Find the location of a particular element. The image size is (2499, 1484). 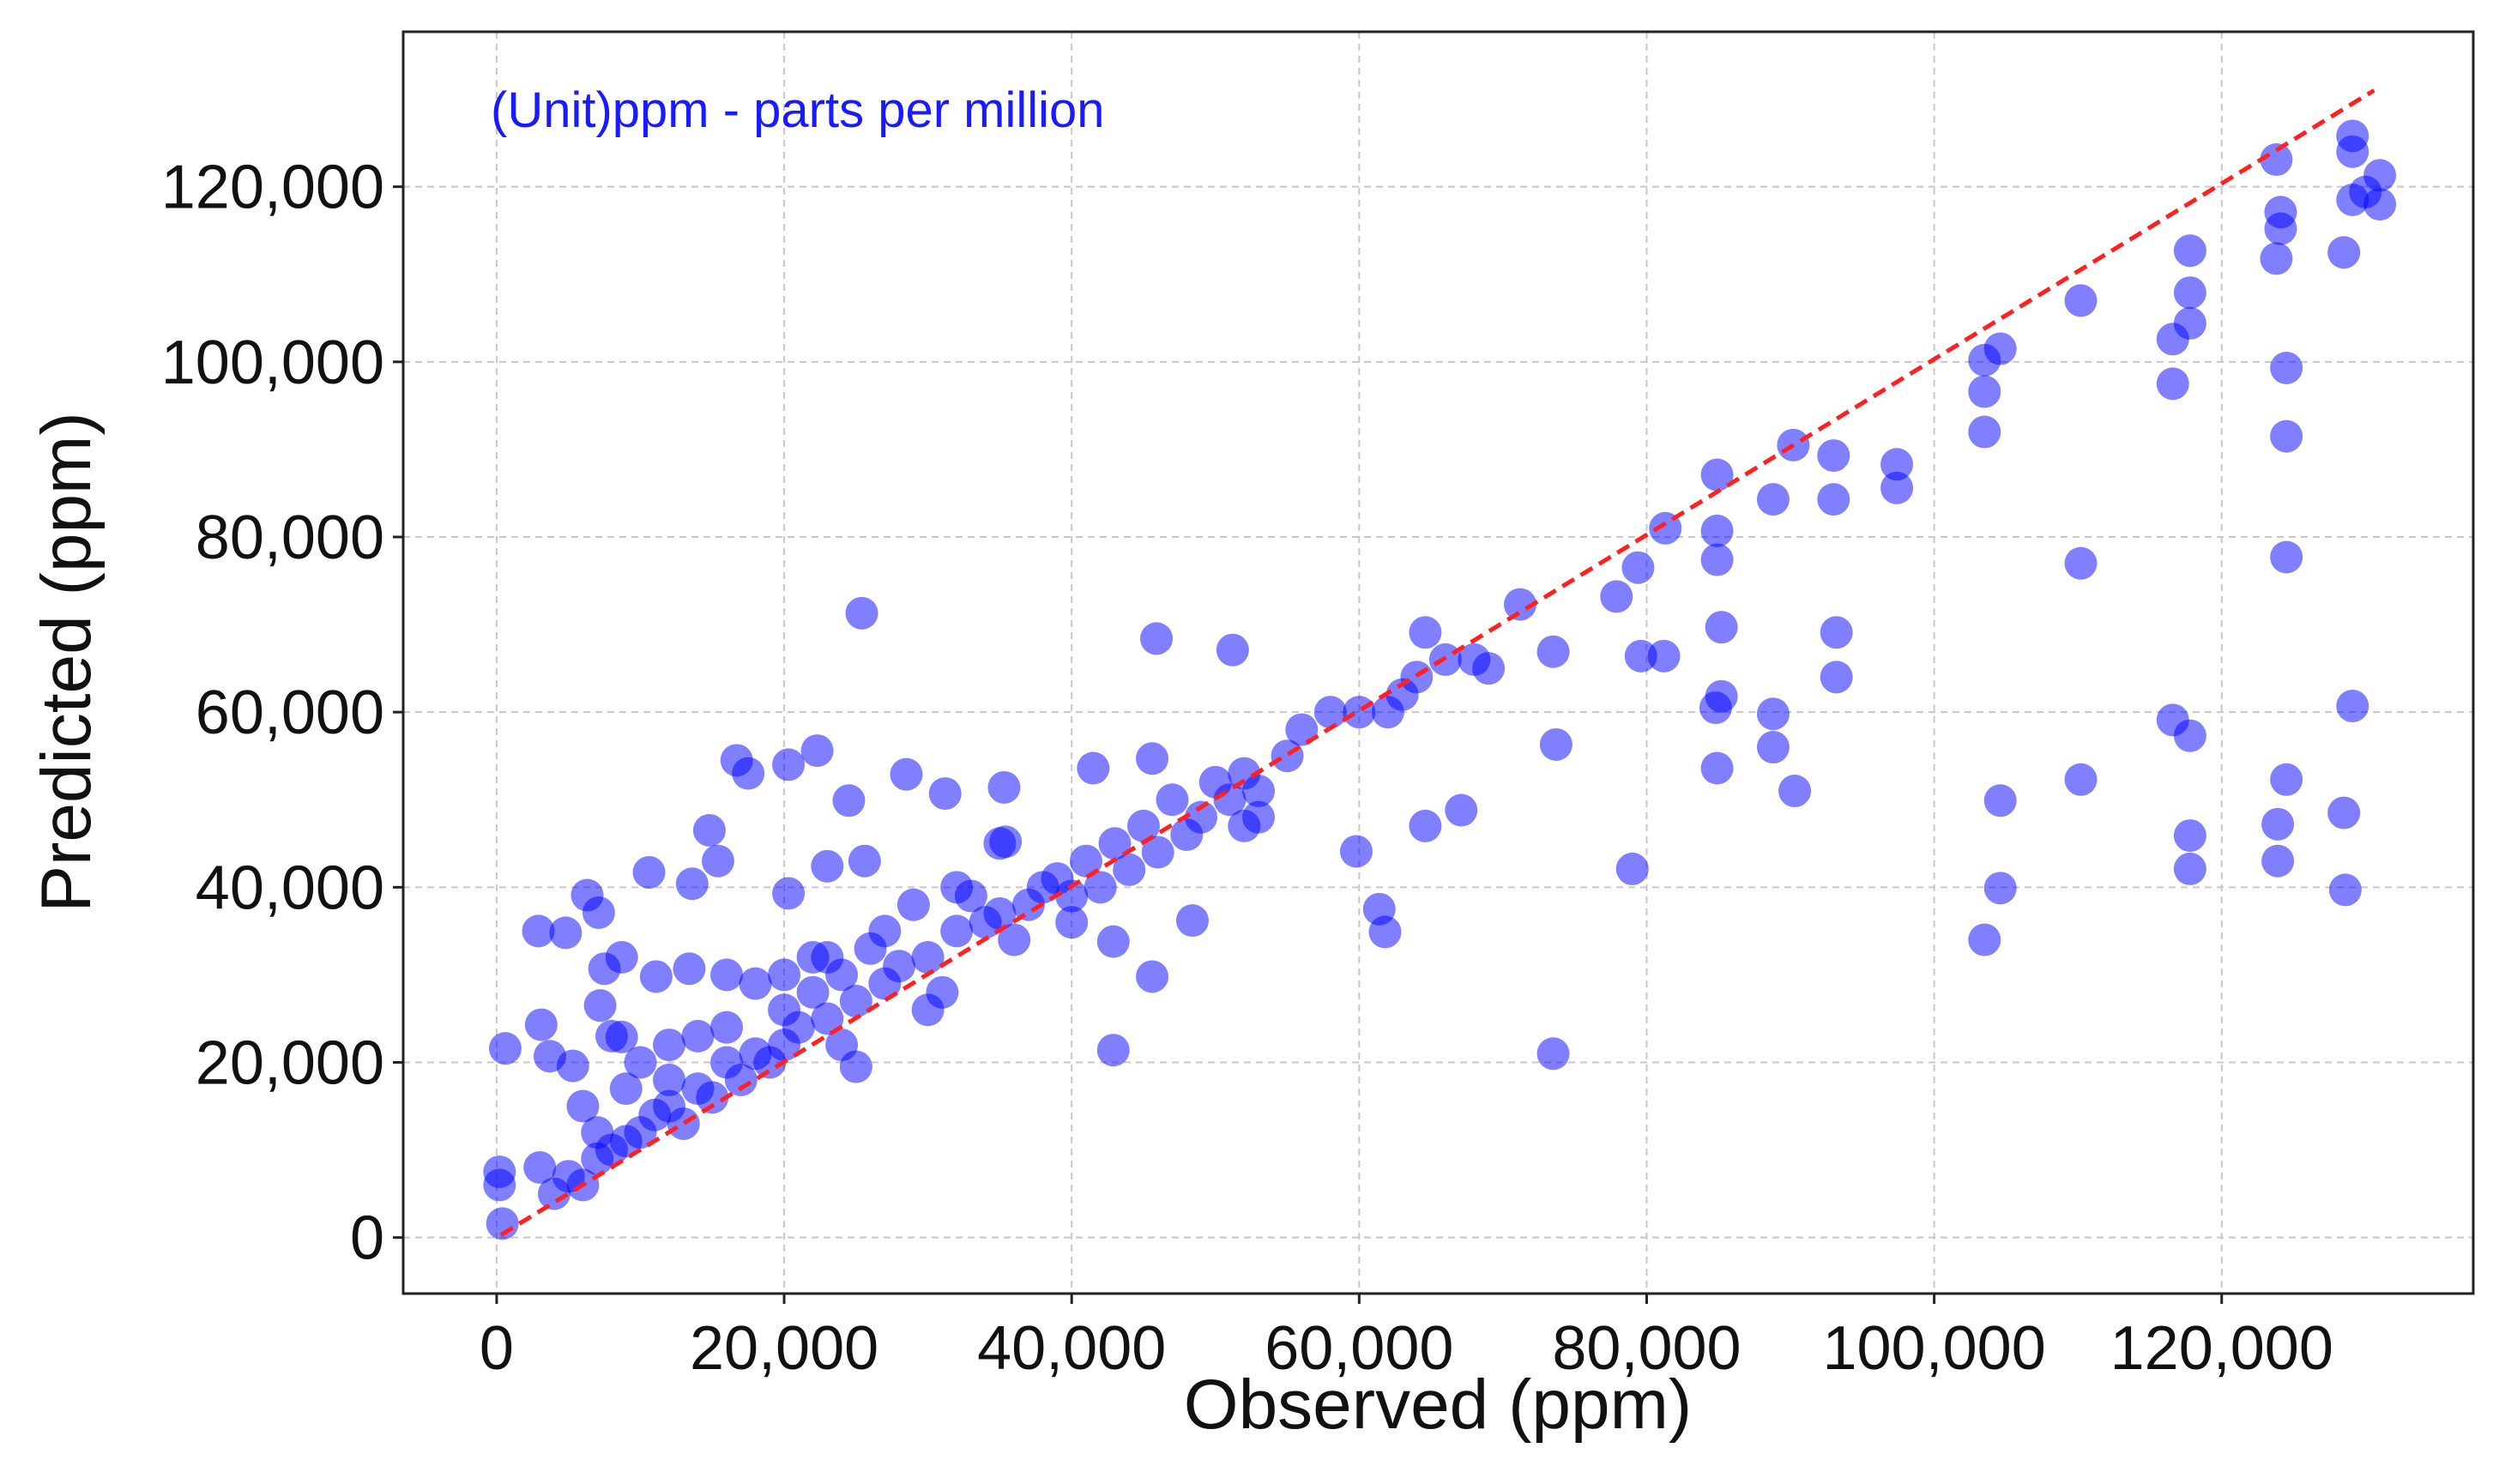

x-tick-label: 0 is located at coordinates (497, 1348).